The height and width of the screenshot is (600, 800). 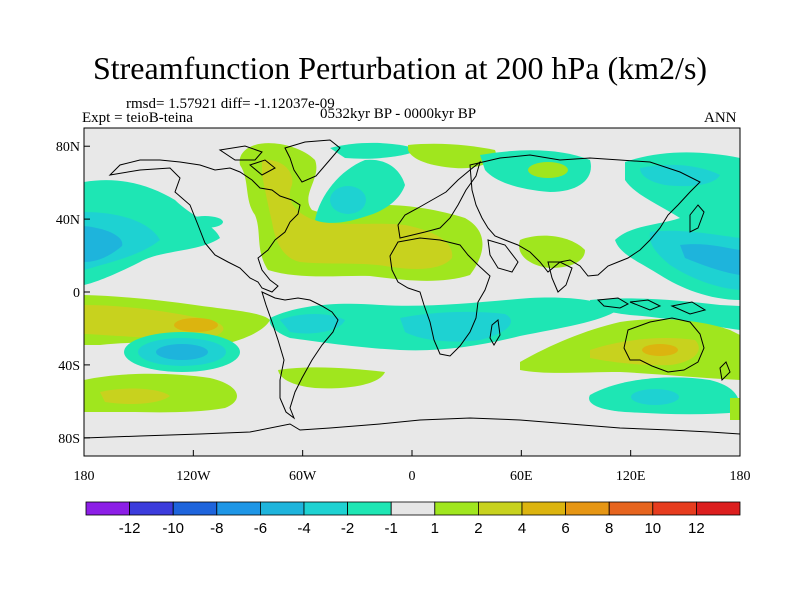 I want to click on contour-australia-core, so click(x=660, y=350).